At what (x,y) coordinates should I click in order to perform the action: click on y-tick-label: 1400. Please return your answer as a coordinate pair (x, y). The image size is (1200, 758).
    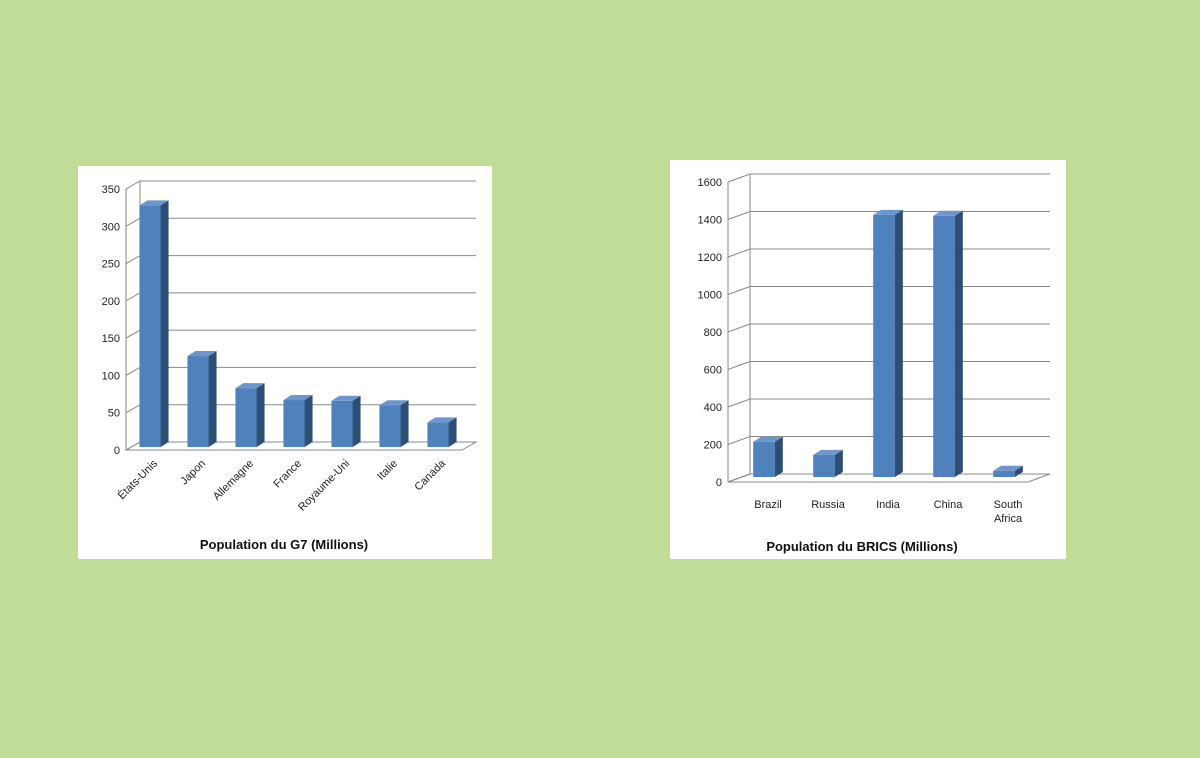
    Looking at the image, I should click on (710, 221).